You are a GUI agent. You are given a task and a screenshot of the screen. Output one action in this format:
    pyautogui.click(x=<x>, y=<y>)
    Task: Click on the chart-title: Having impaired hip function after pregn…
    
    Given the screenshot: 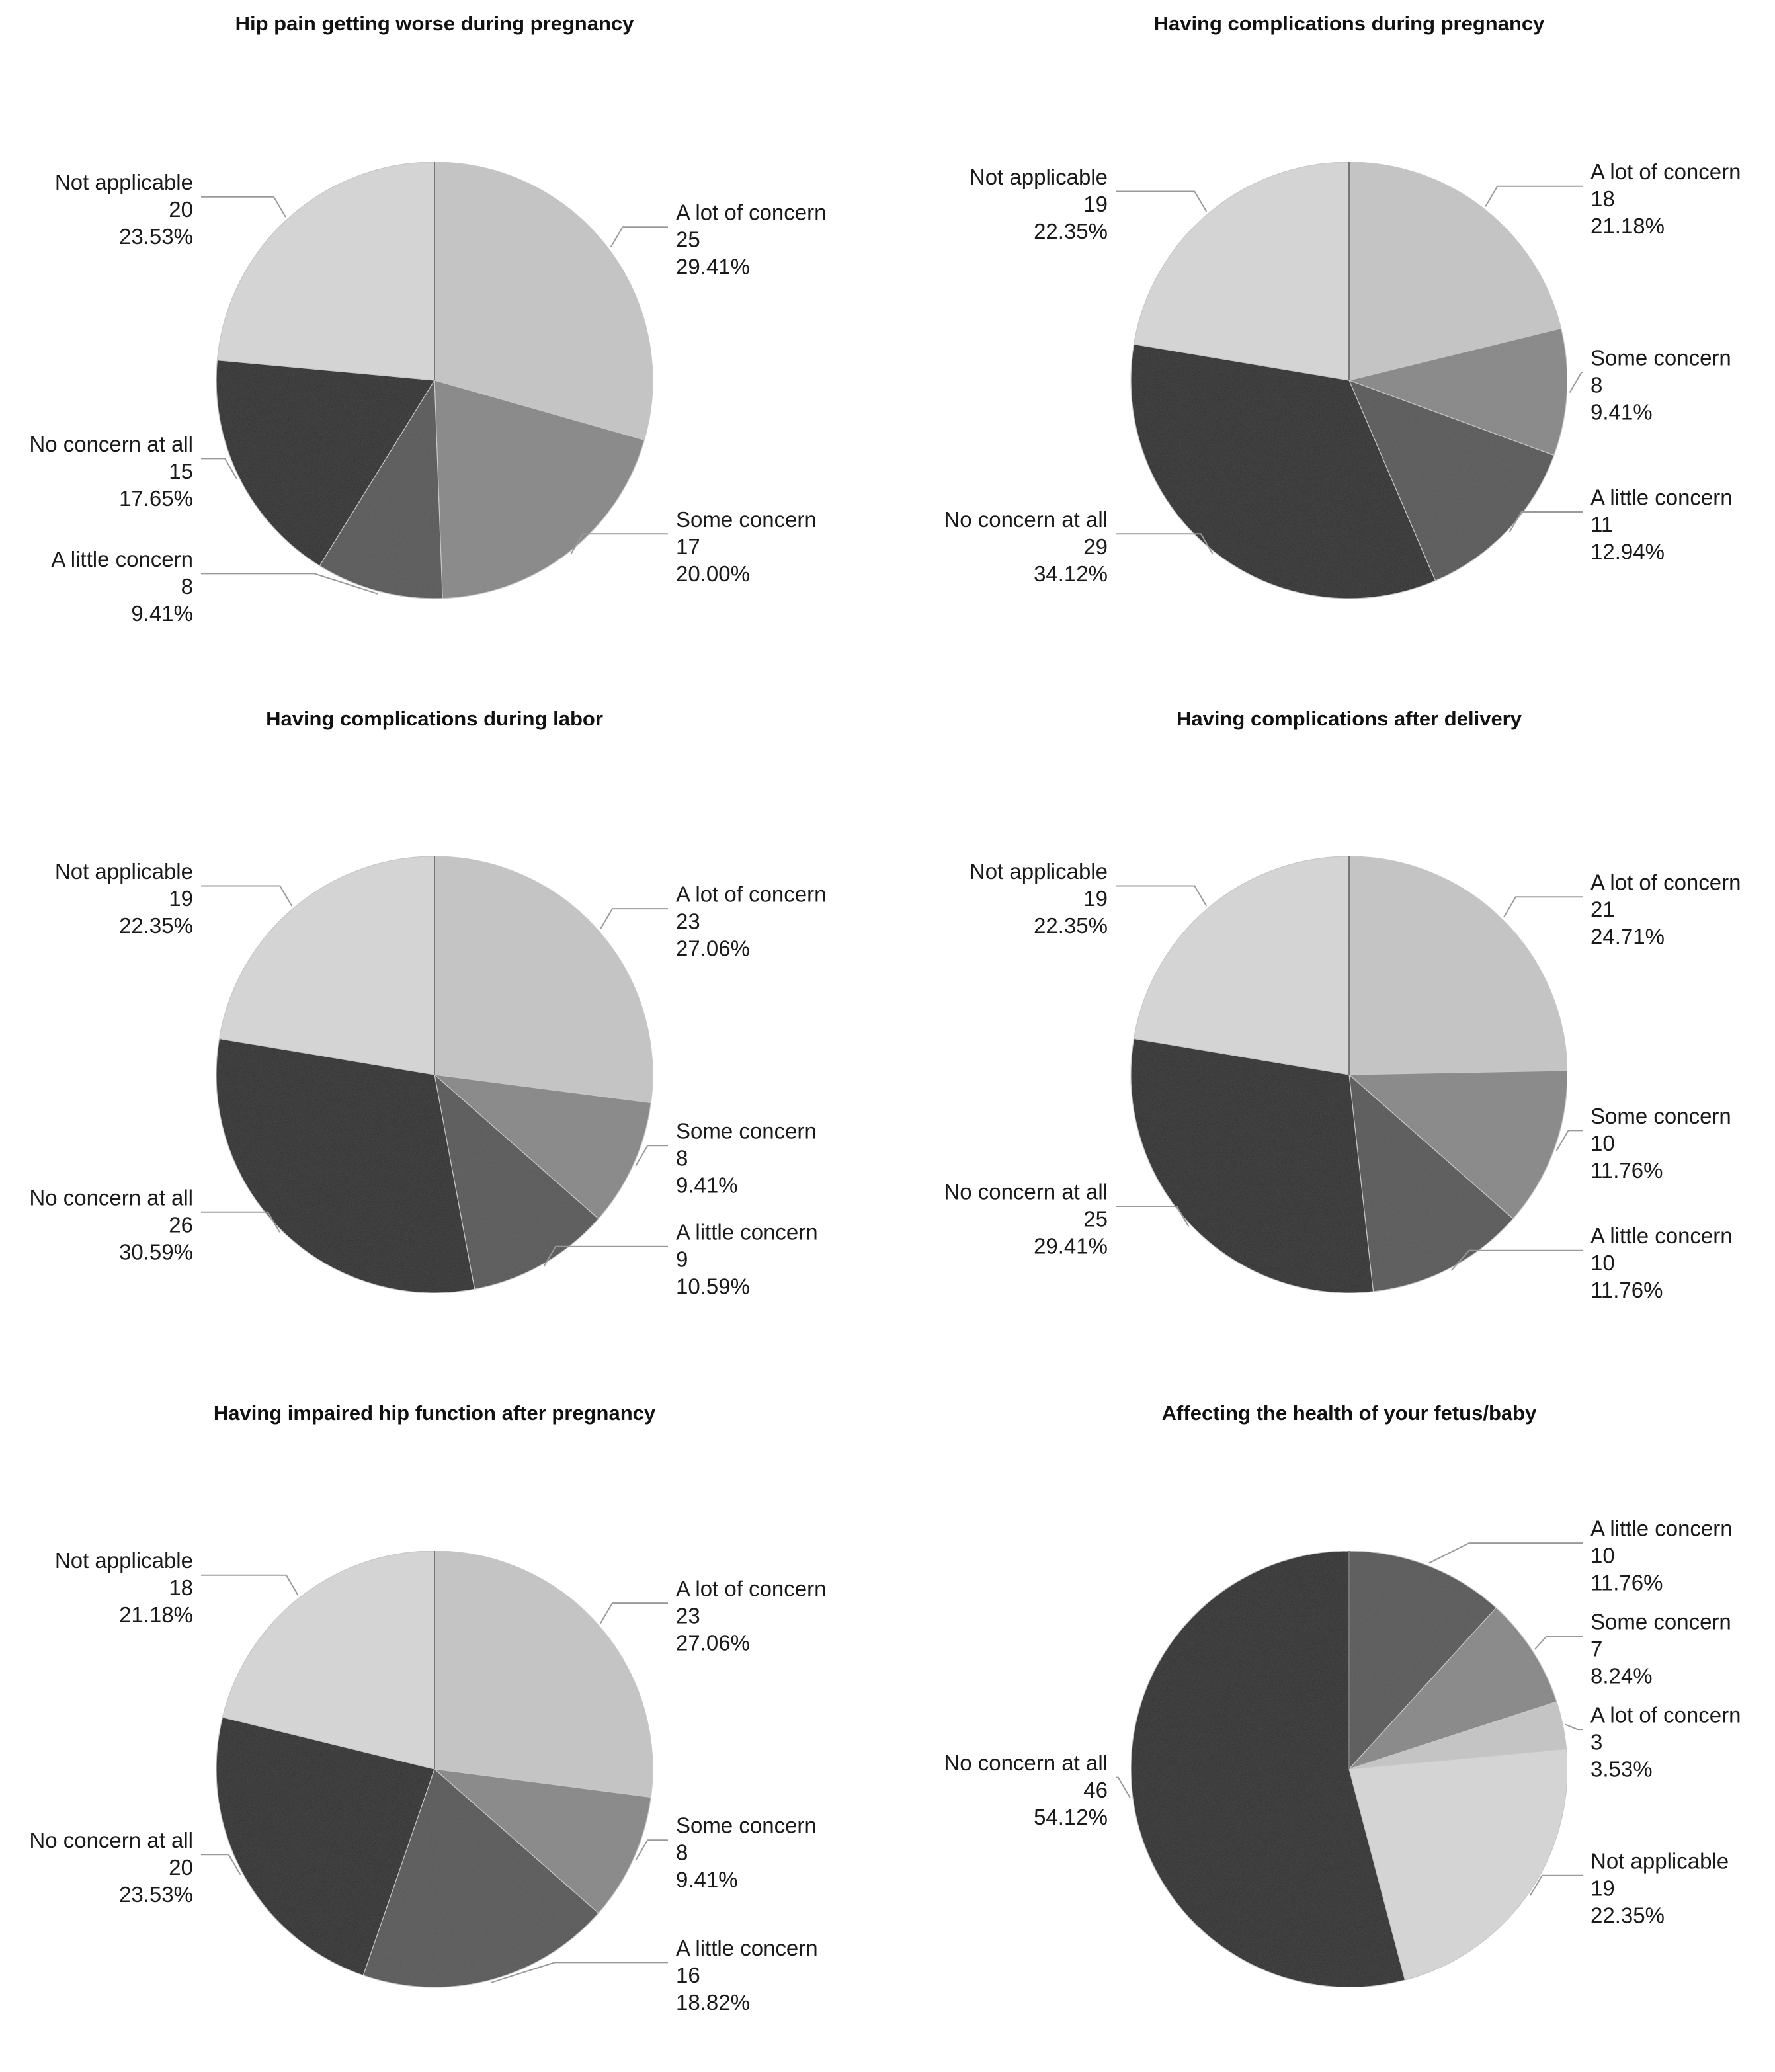 What is the action you would take?
    pyautogui.click(x=435, y=1413)
    